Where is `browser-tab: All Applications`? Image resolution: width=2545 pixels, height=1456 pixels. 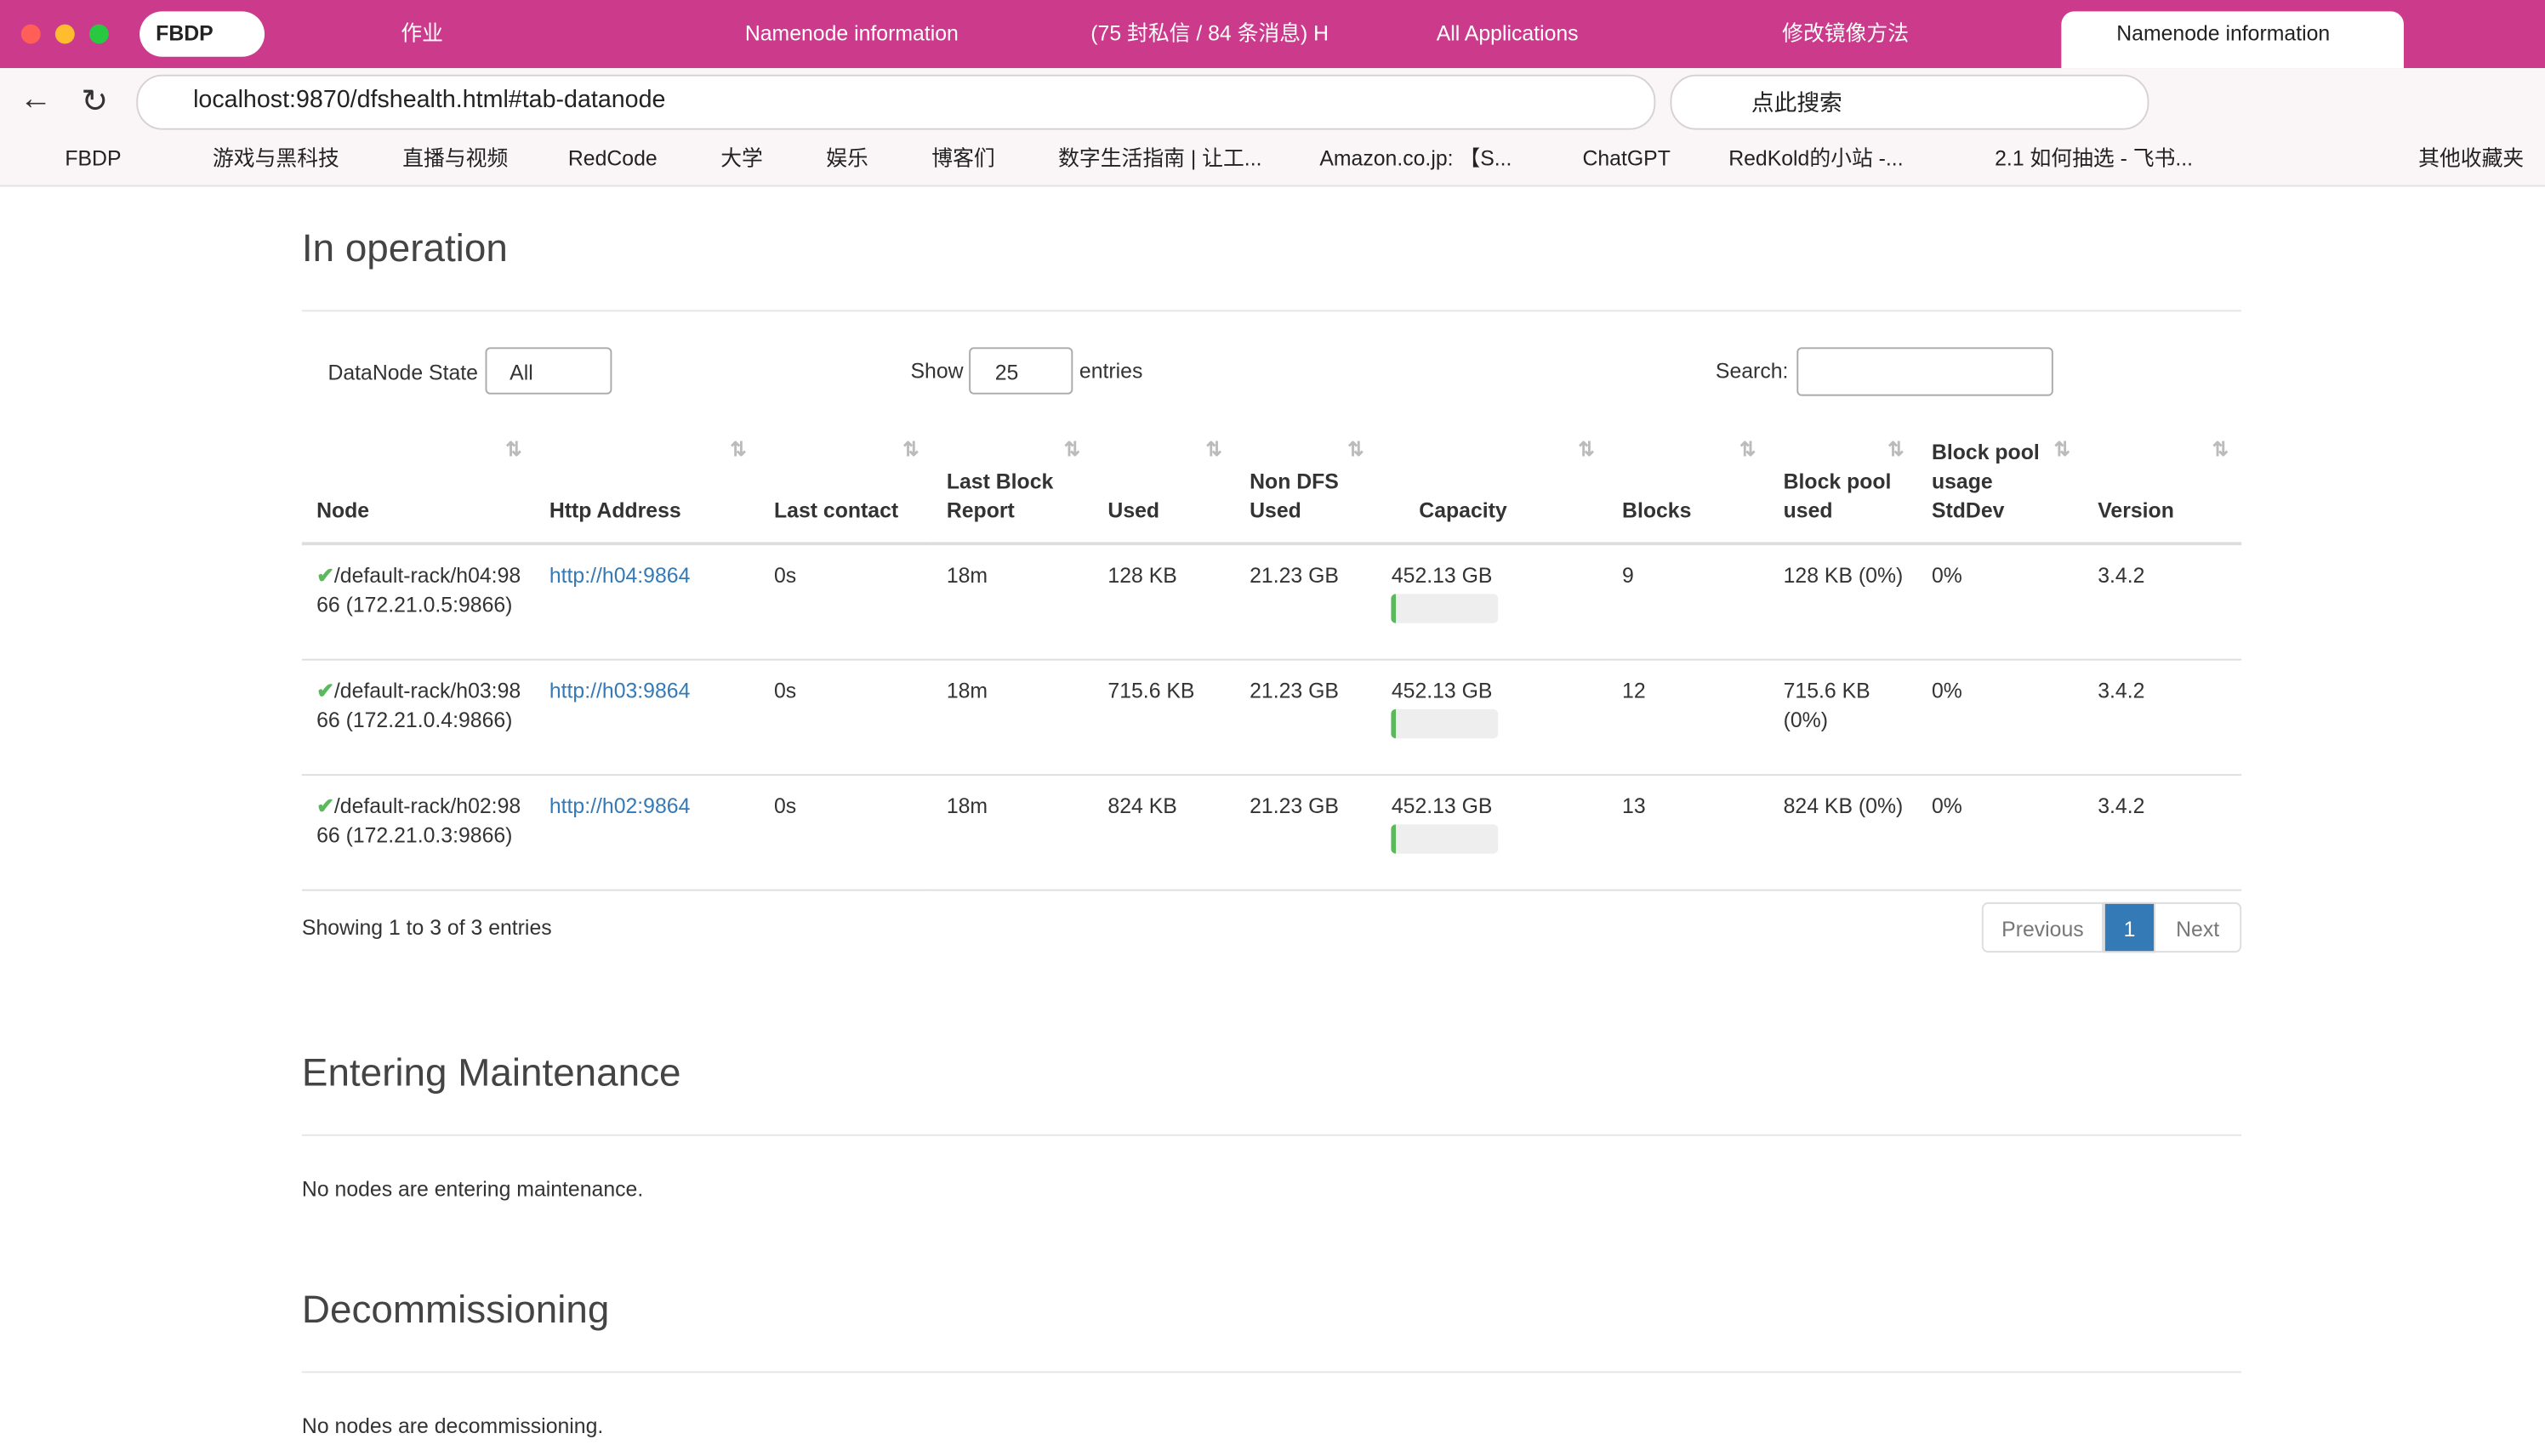
browser-tab: All Applications is located at coordinates (1507, 33).